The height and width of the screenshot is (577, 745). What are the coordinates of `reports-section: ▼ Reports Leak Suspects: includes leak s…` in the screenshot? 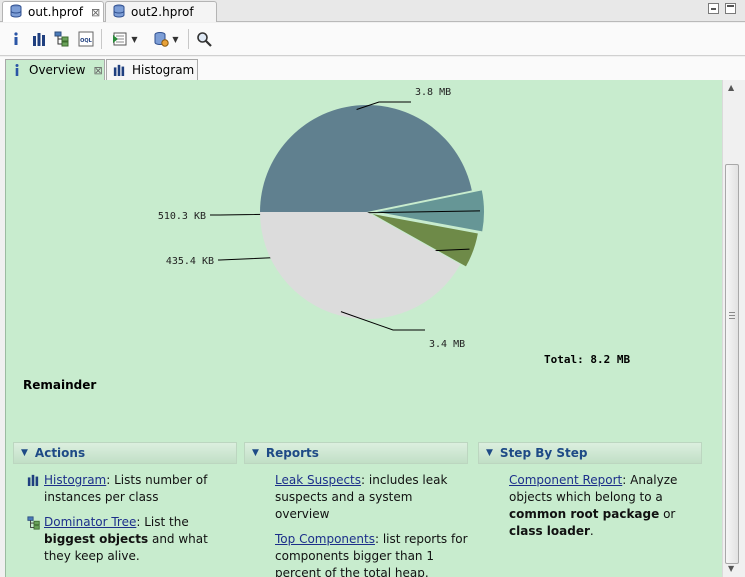 It's located at (356, 509).